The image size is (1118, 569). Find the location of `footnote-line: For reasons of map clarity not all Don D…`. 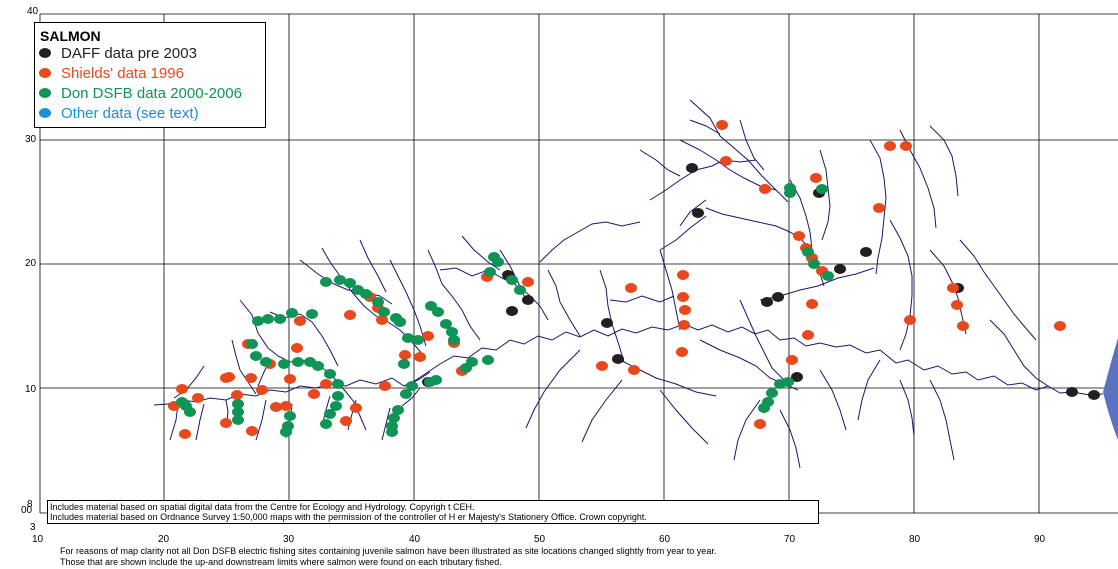

footnote-line: For reasons of map clarity not all Don D… is located at coordinates (388, 551).